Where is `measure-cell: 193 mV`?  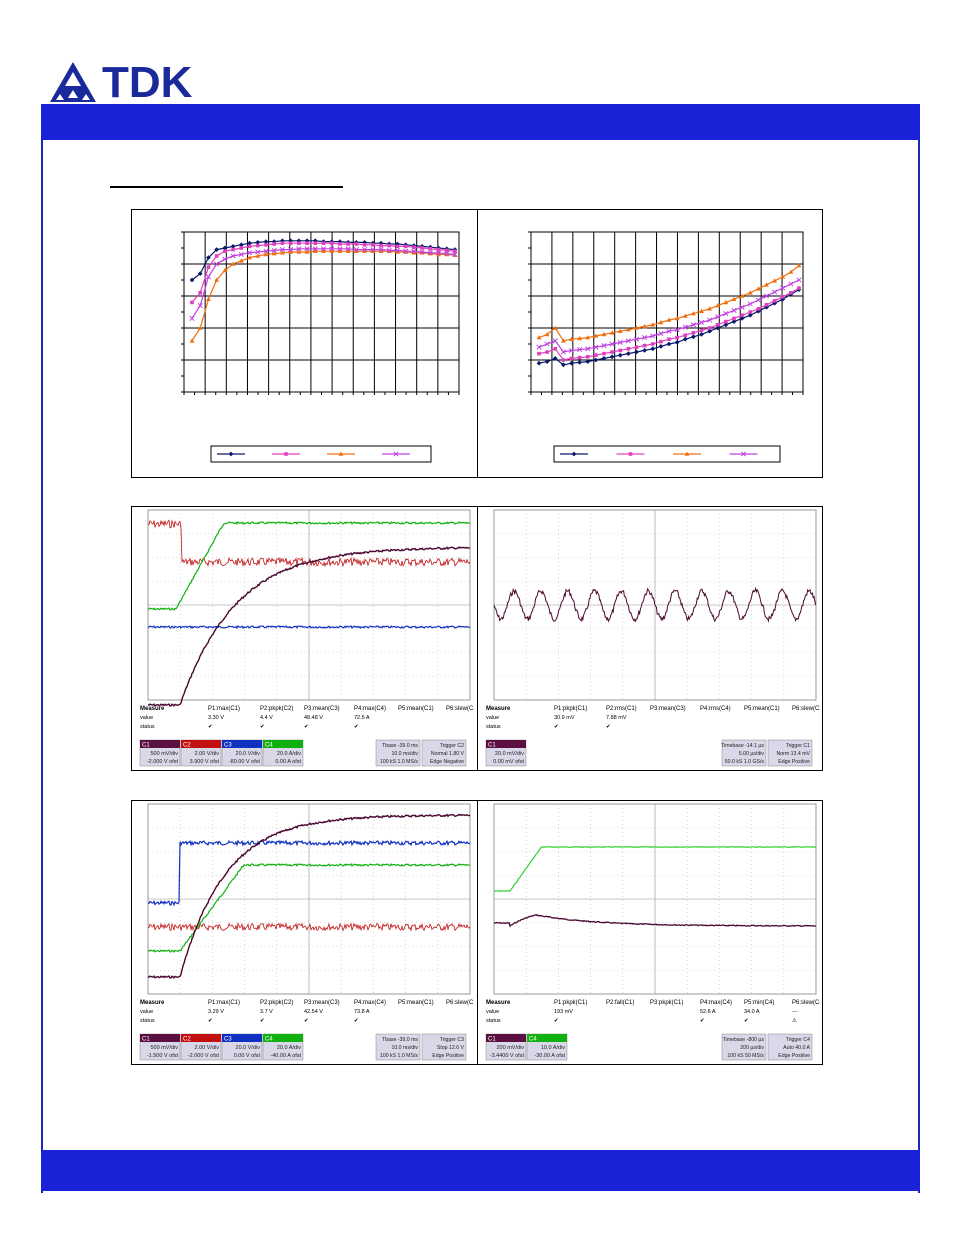 measure-cell: 193 mV is located at coordinates (563, 1012).